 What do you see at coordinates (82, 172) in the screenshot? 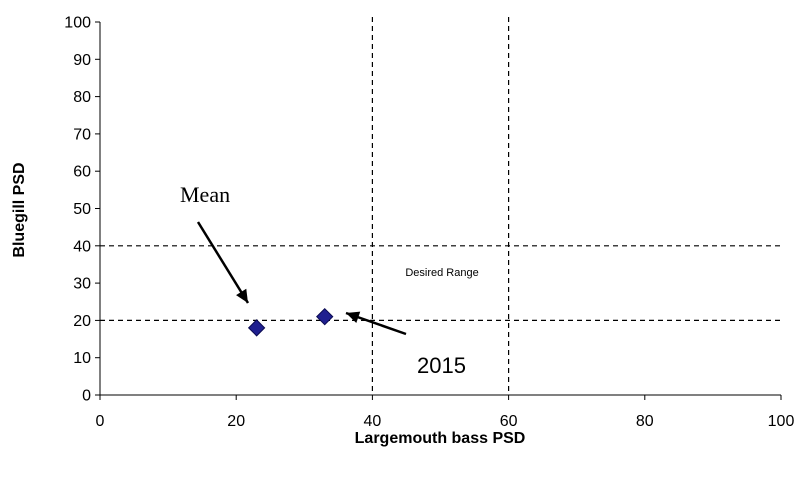
I see `y-tick-label: 60` at bounding box center [82, 172].